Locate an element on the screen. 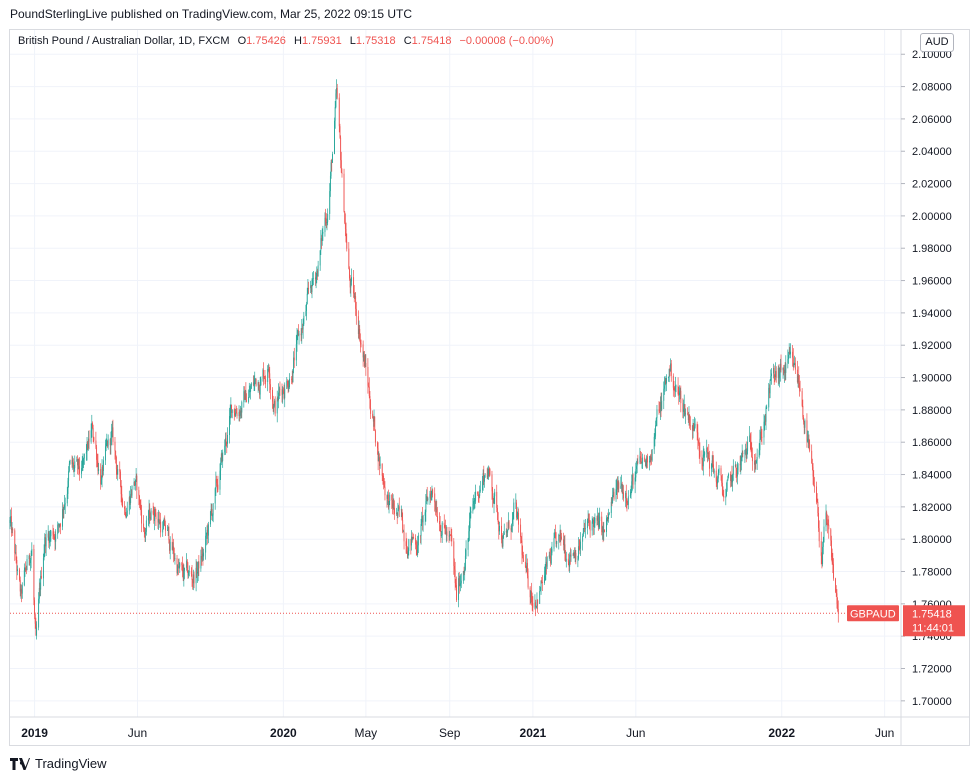  currency-button: AUD is located at coordinates (937, 42).